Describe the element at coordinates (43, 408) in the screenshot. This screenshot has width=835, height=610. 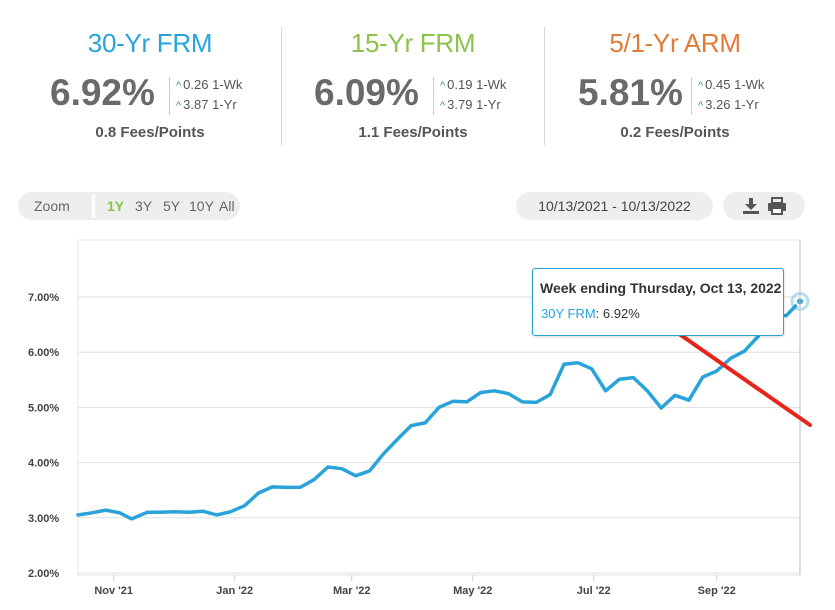
I see `y-tick-label: 5.00%` at that location.